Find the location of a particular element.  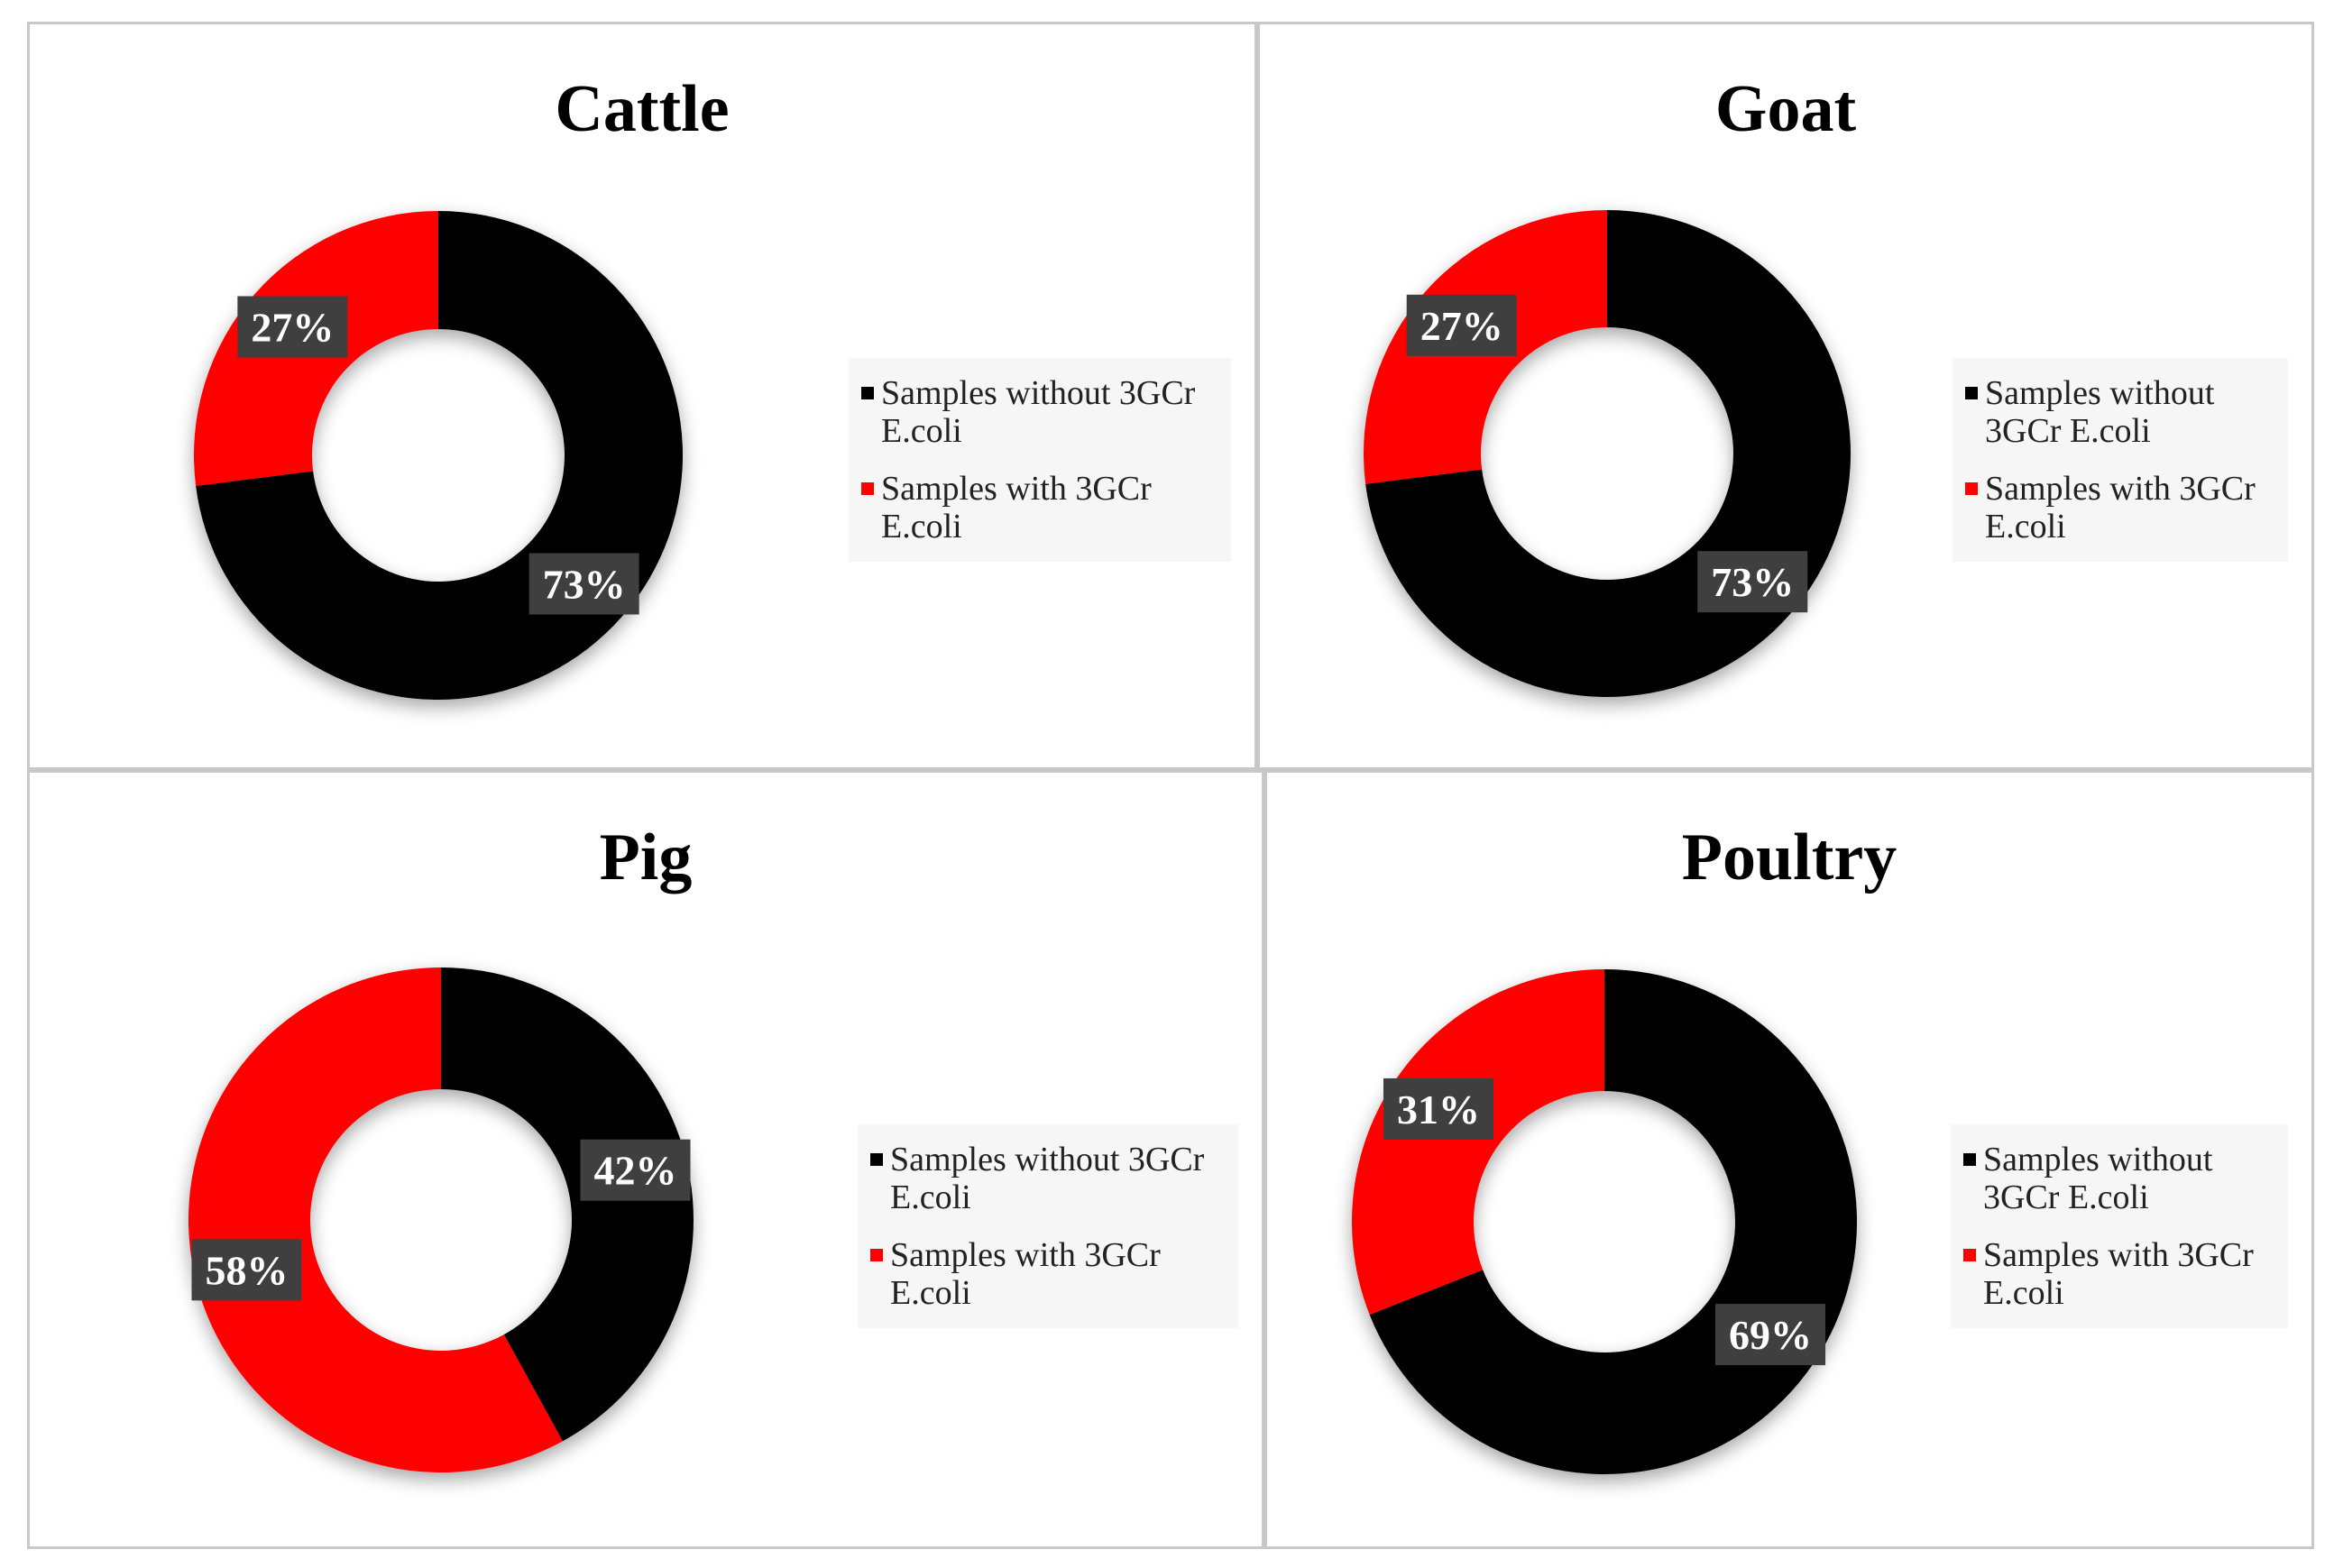

data-label-text: 42% is located at coordinates (635, 1171).